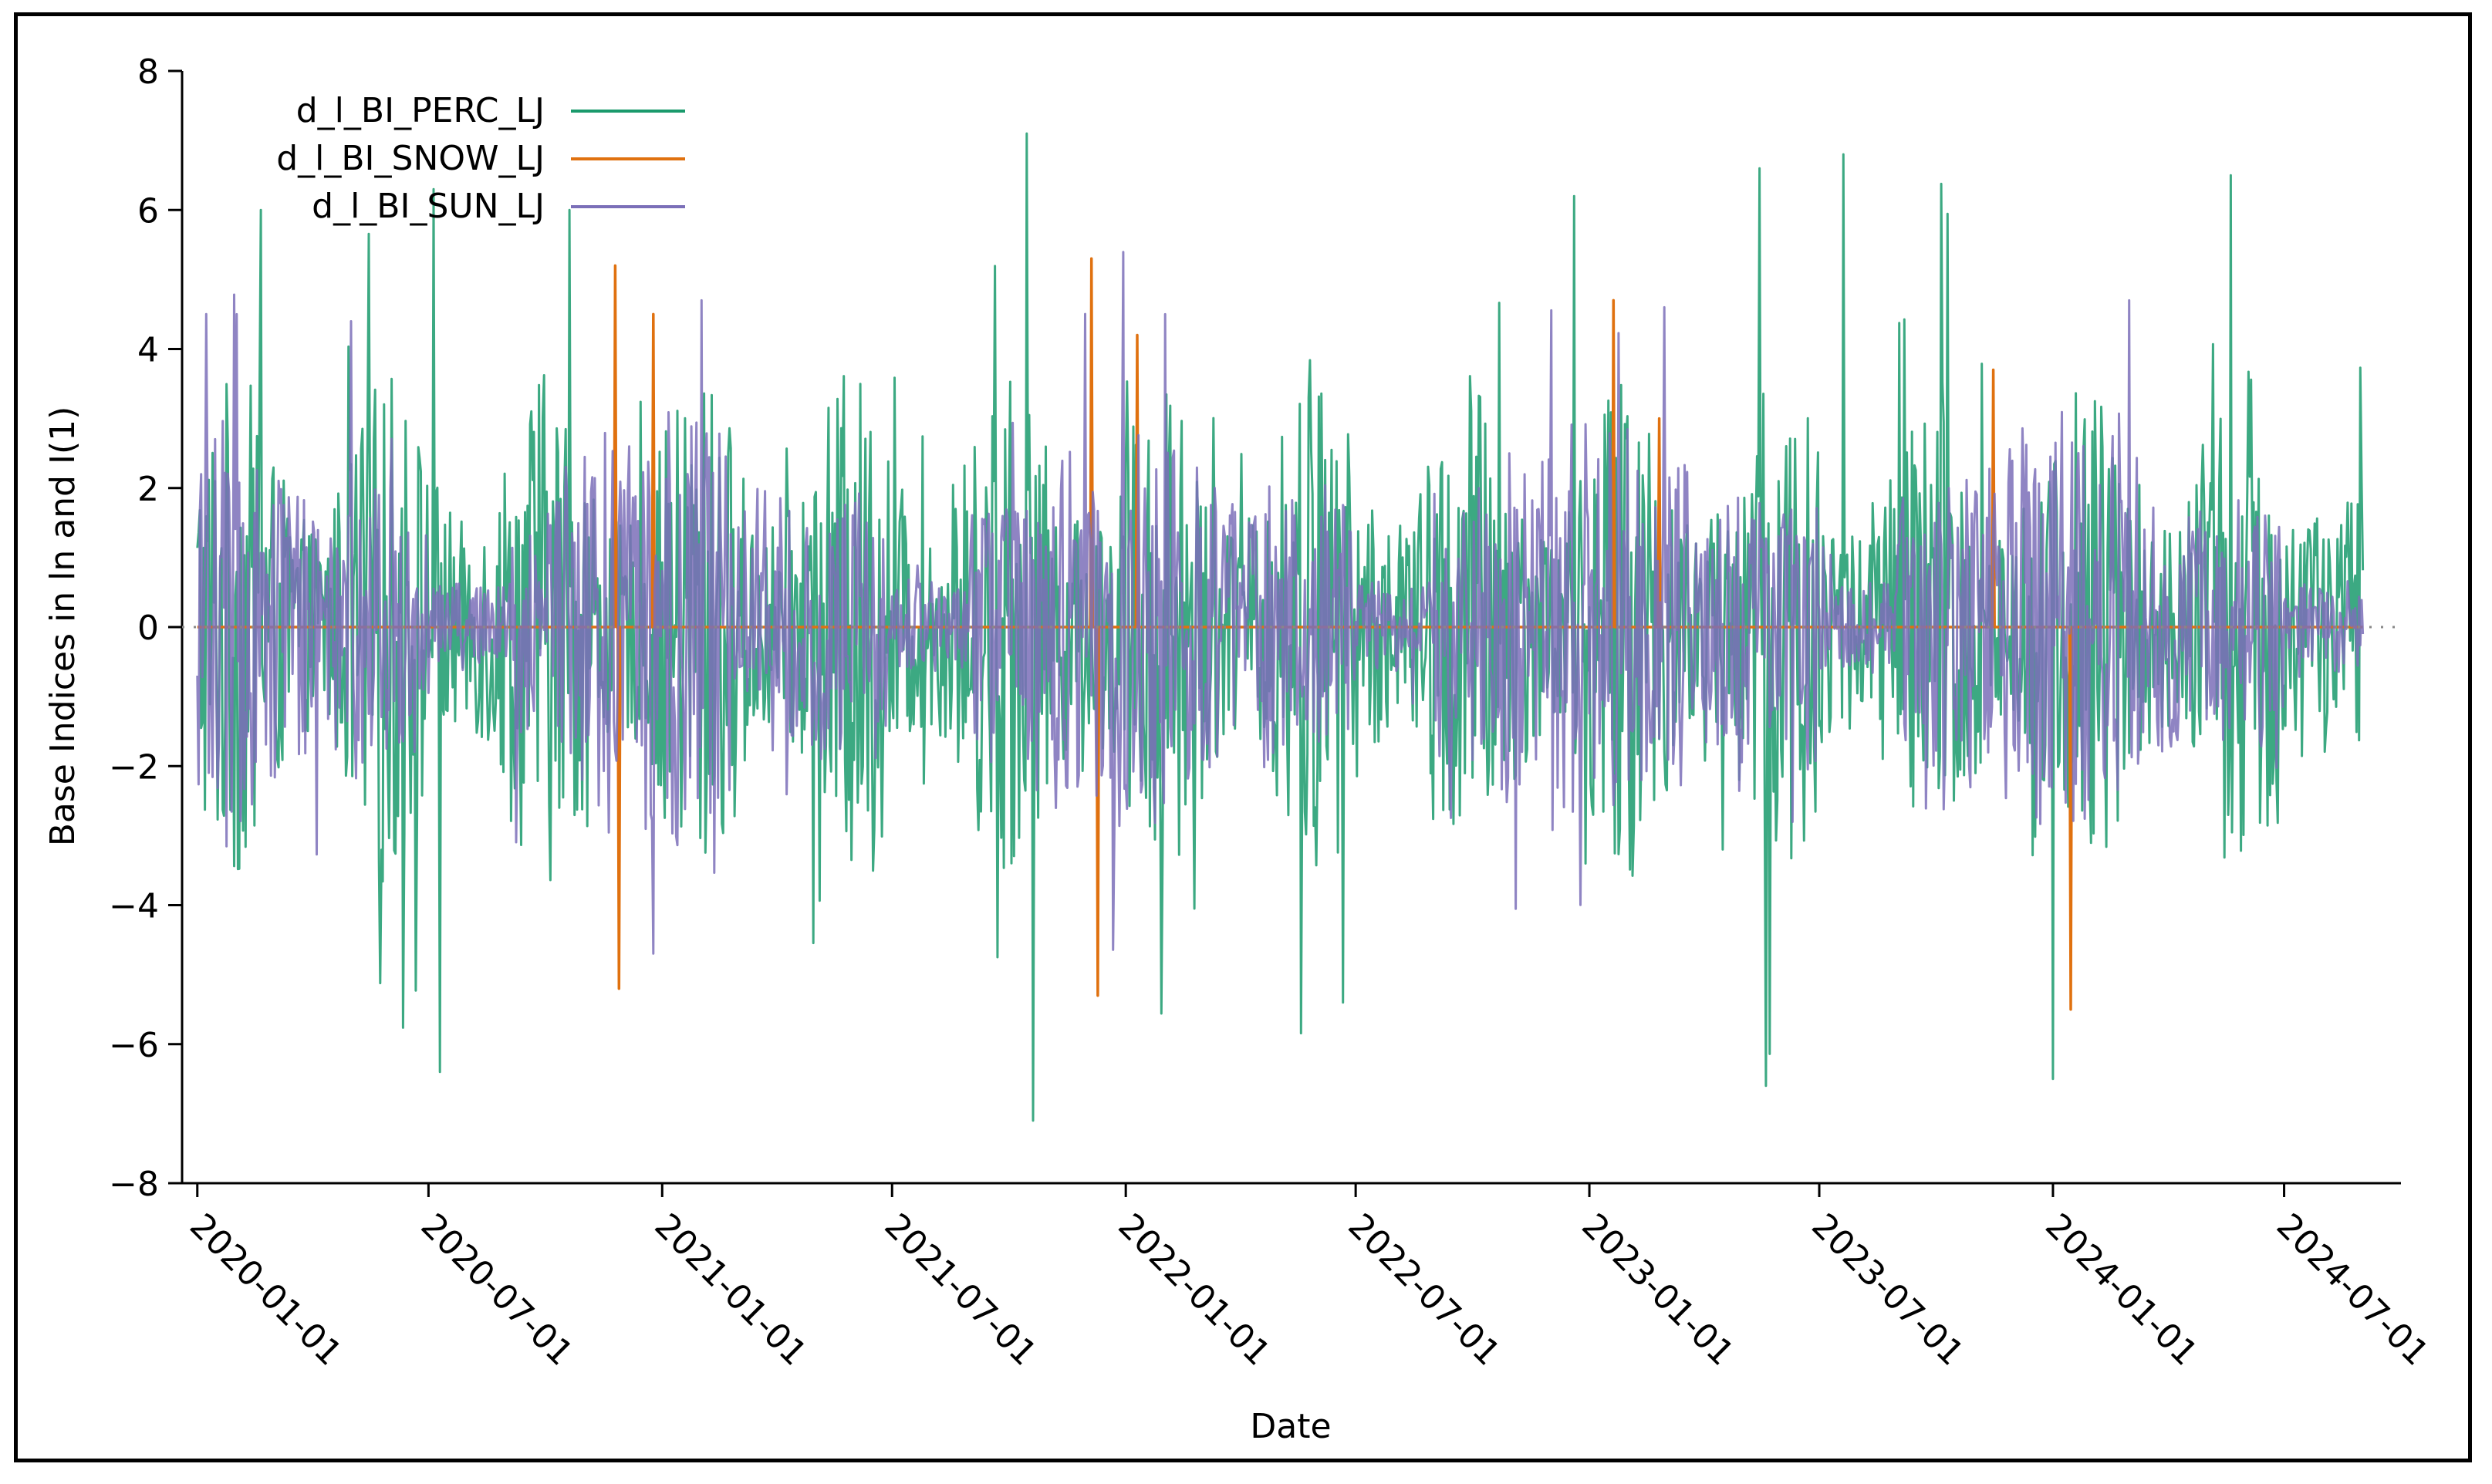 The image size is (2492, 1484). What do you see at coordinates (2352, 1290) in the screenshot?
I see `x-tick-label: 2024-07-01` at bounding box center [2352, 1290].